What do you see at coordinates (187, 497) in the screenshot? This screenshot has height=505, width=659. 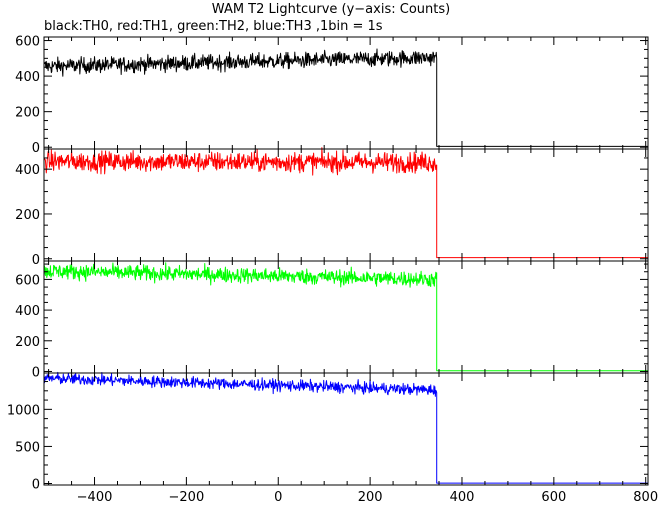 I see `x-tick-label: −200` at bounding box center [187, 497].